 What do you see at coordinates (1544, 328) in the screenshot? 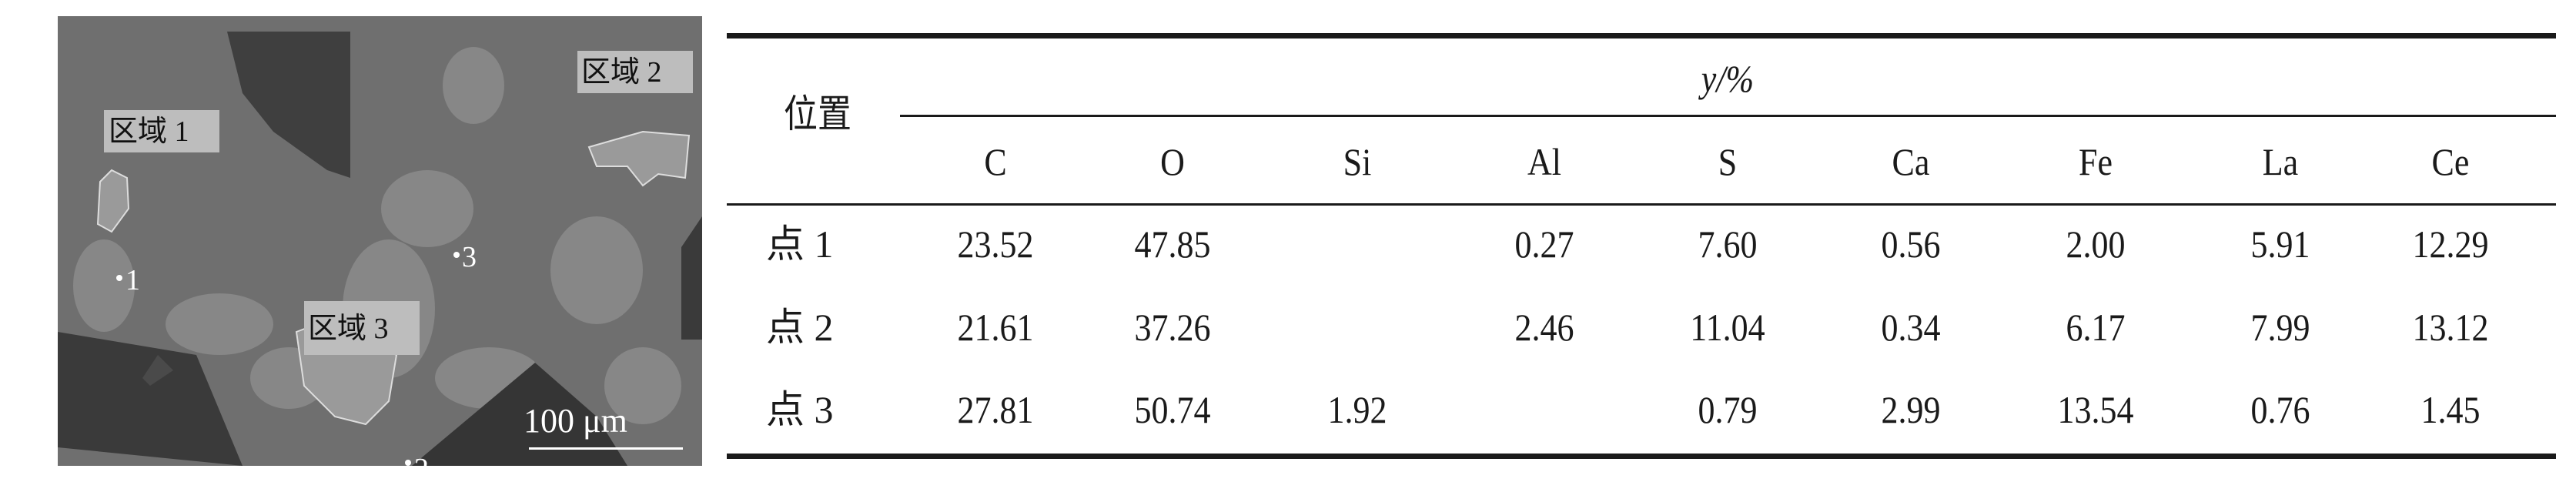
I see `table-cell: 2.46` at bounding box center [1544, 328].